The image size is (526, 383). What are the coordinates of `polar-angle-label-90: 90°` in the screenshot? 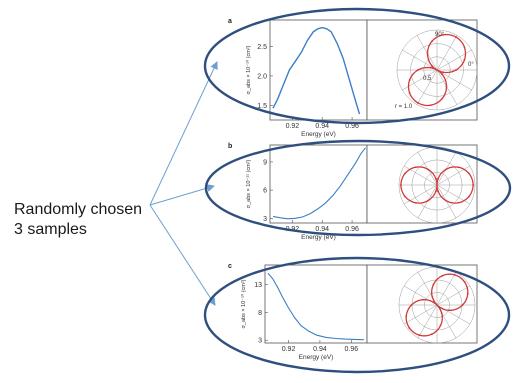 It's located at (440, 35).